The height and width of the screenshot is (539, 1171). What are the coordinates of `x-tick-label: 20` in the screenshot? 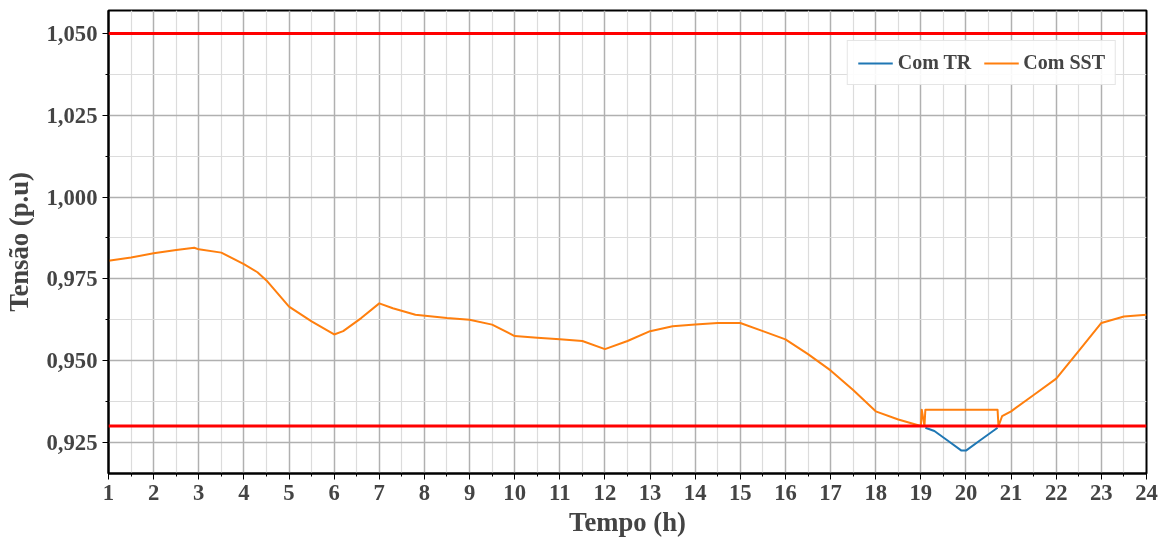 It's located at (966, 492).